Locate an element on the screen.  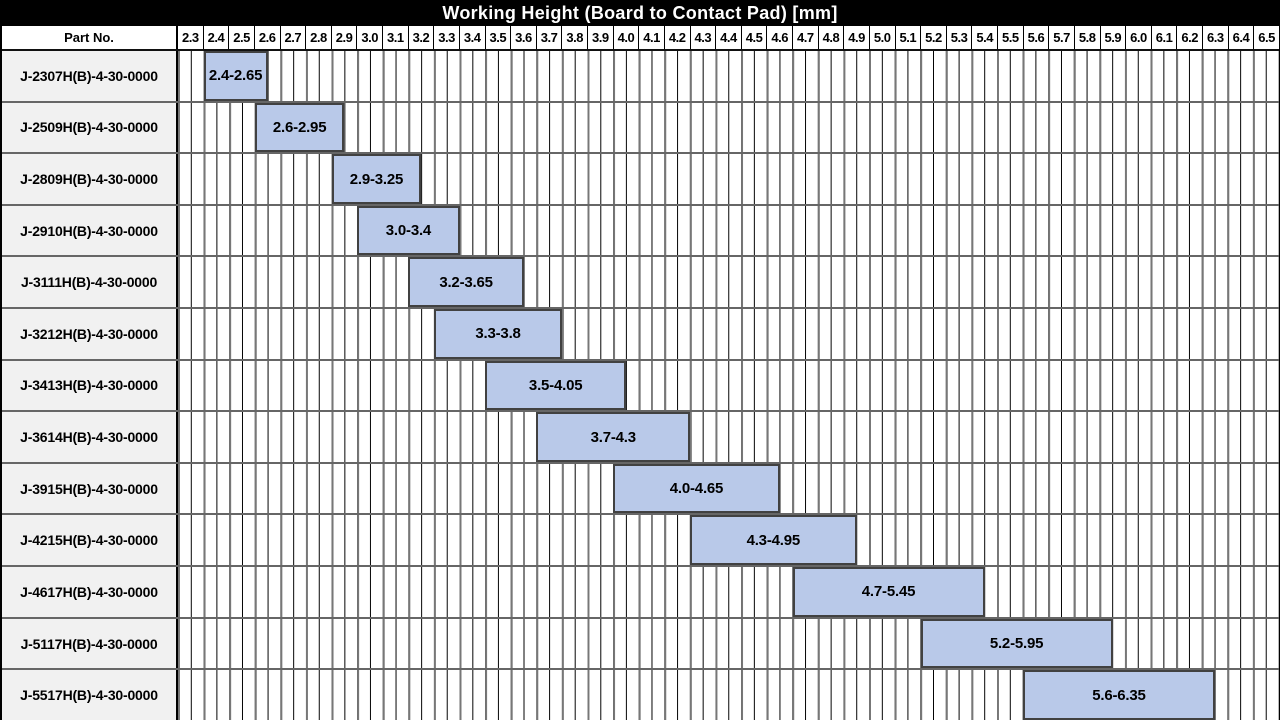
axis-tick-label: 2.6 is located at coordinates (268, 37).